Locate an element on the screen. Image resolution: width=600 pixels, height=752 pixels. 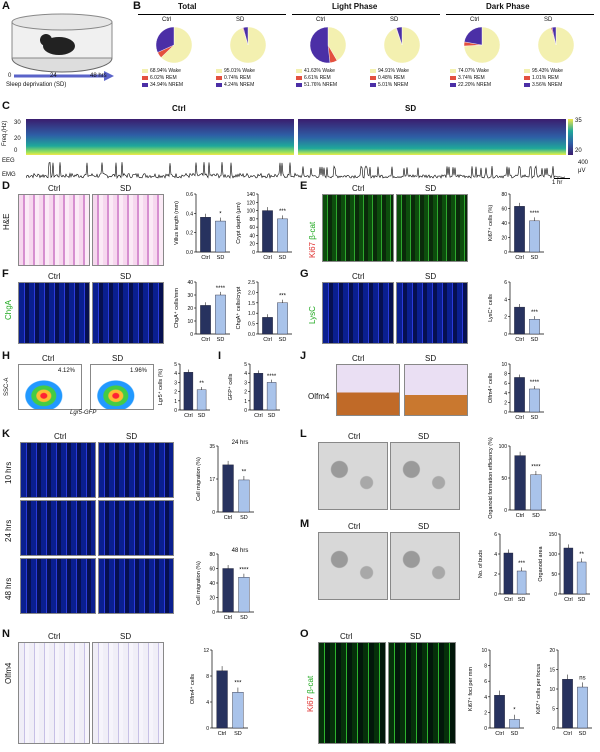
B-legend-entry: 95.01% Wake is located at coordinates (235, 71).